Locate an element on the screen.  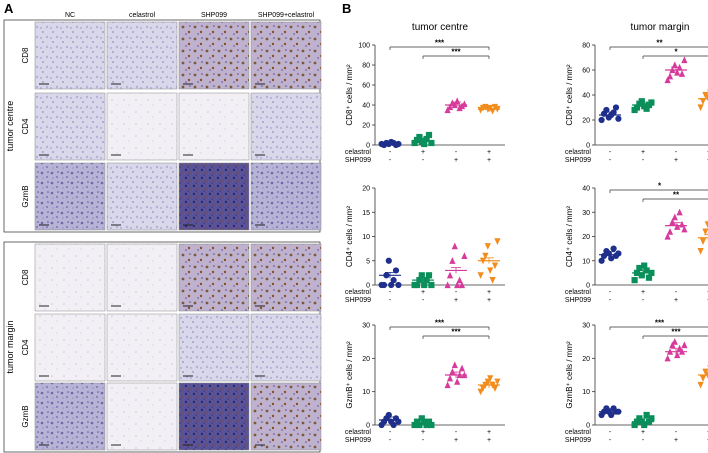
panel-a-label: A is located at coordinates (9, 8).